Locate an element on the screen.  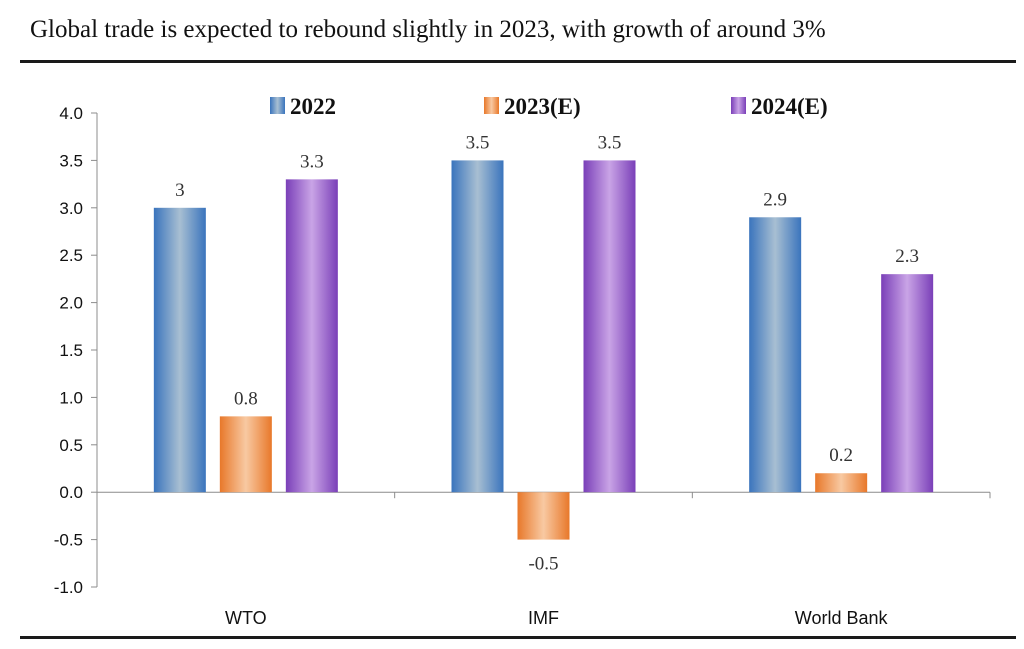
legend: 2022 2023(E) 2024(E) is located at coordinates (549, 106).